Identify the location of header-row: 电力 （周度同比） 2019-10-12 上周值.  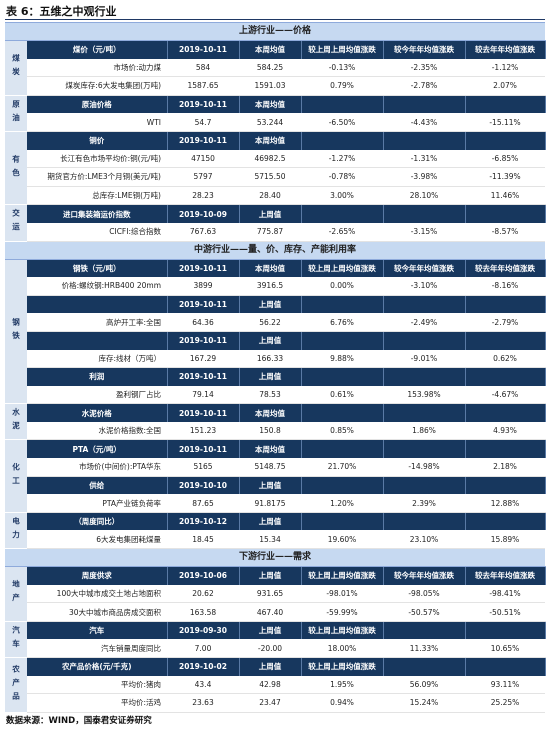
(275, 531).